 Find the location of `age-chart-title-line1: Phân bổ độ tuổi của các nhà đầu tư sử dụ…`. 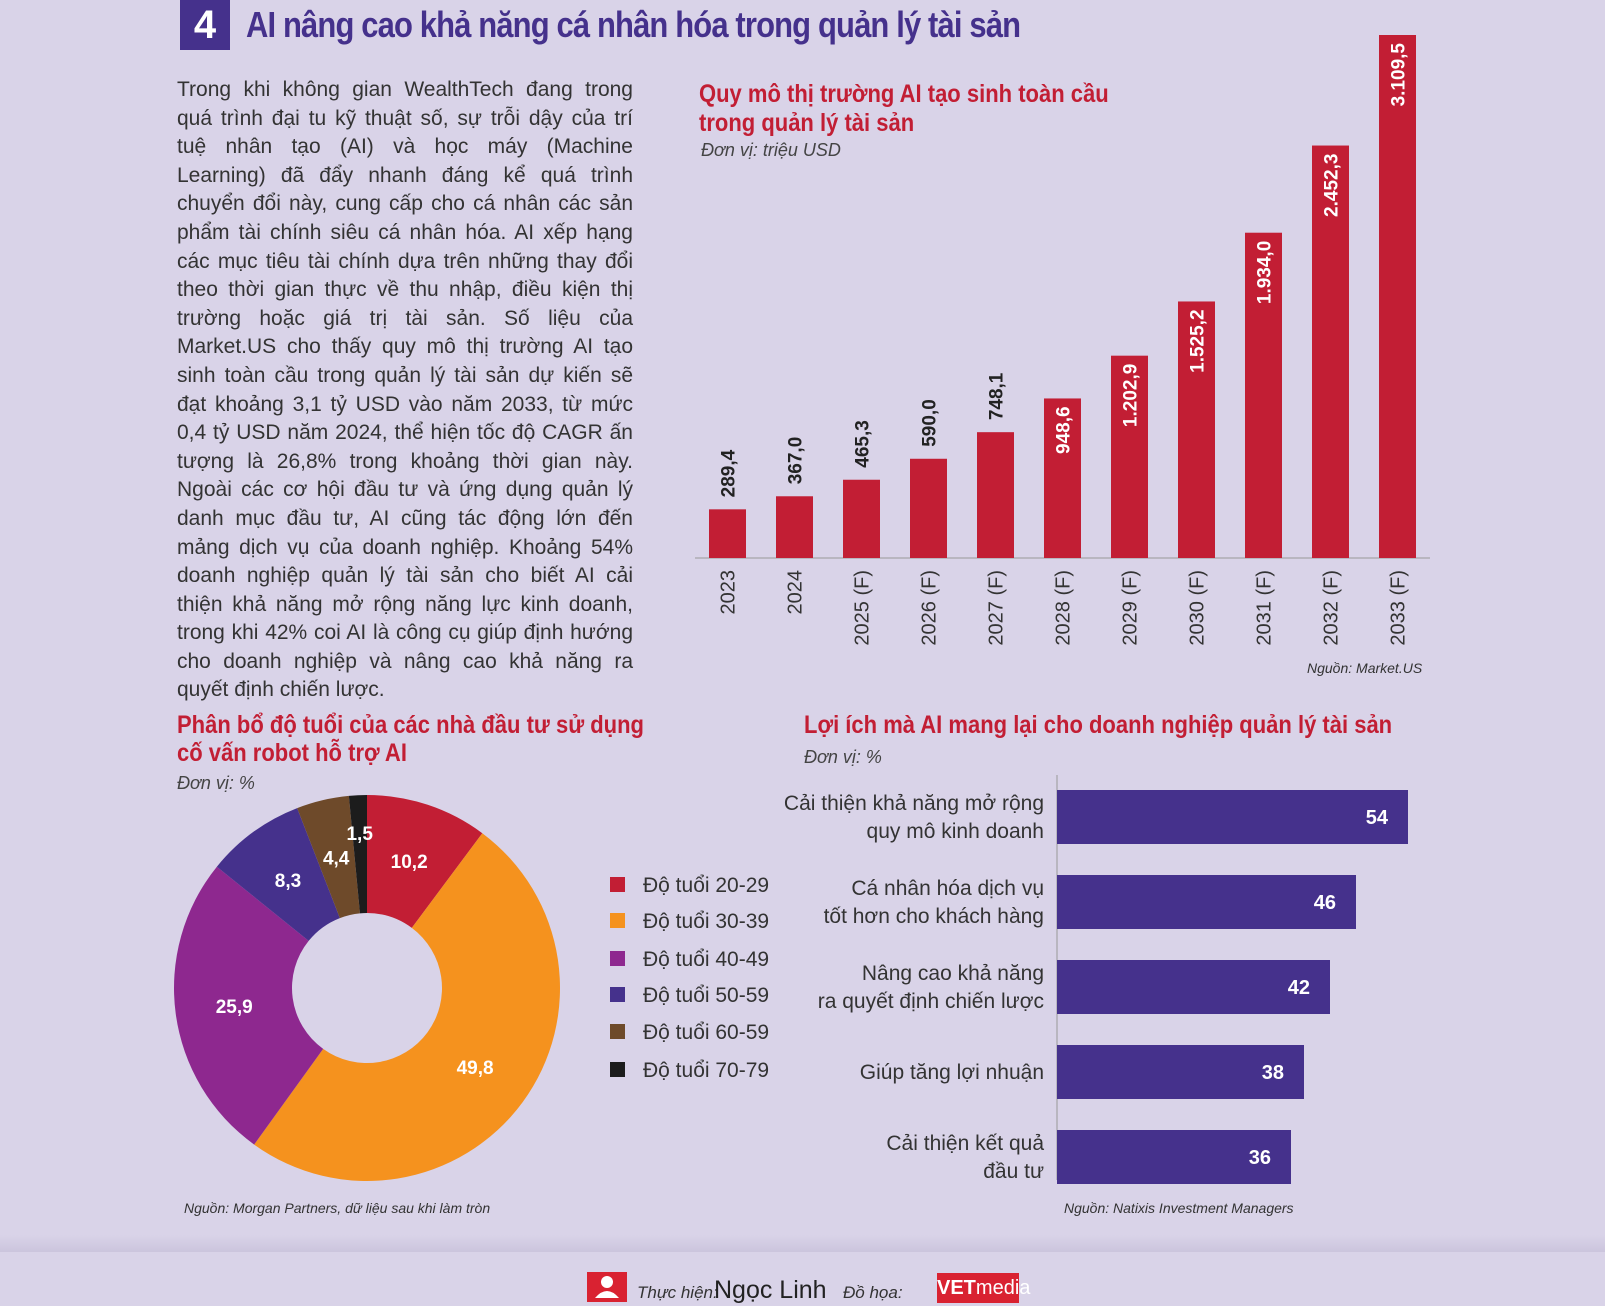

age-chart-title-line1: Phân bổ độ tuổi của các nhà đầu tư sử dụ… is located at coordinates (411, 725).